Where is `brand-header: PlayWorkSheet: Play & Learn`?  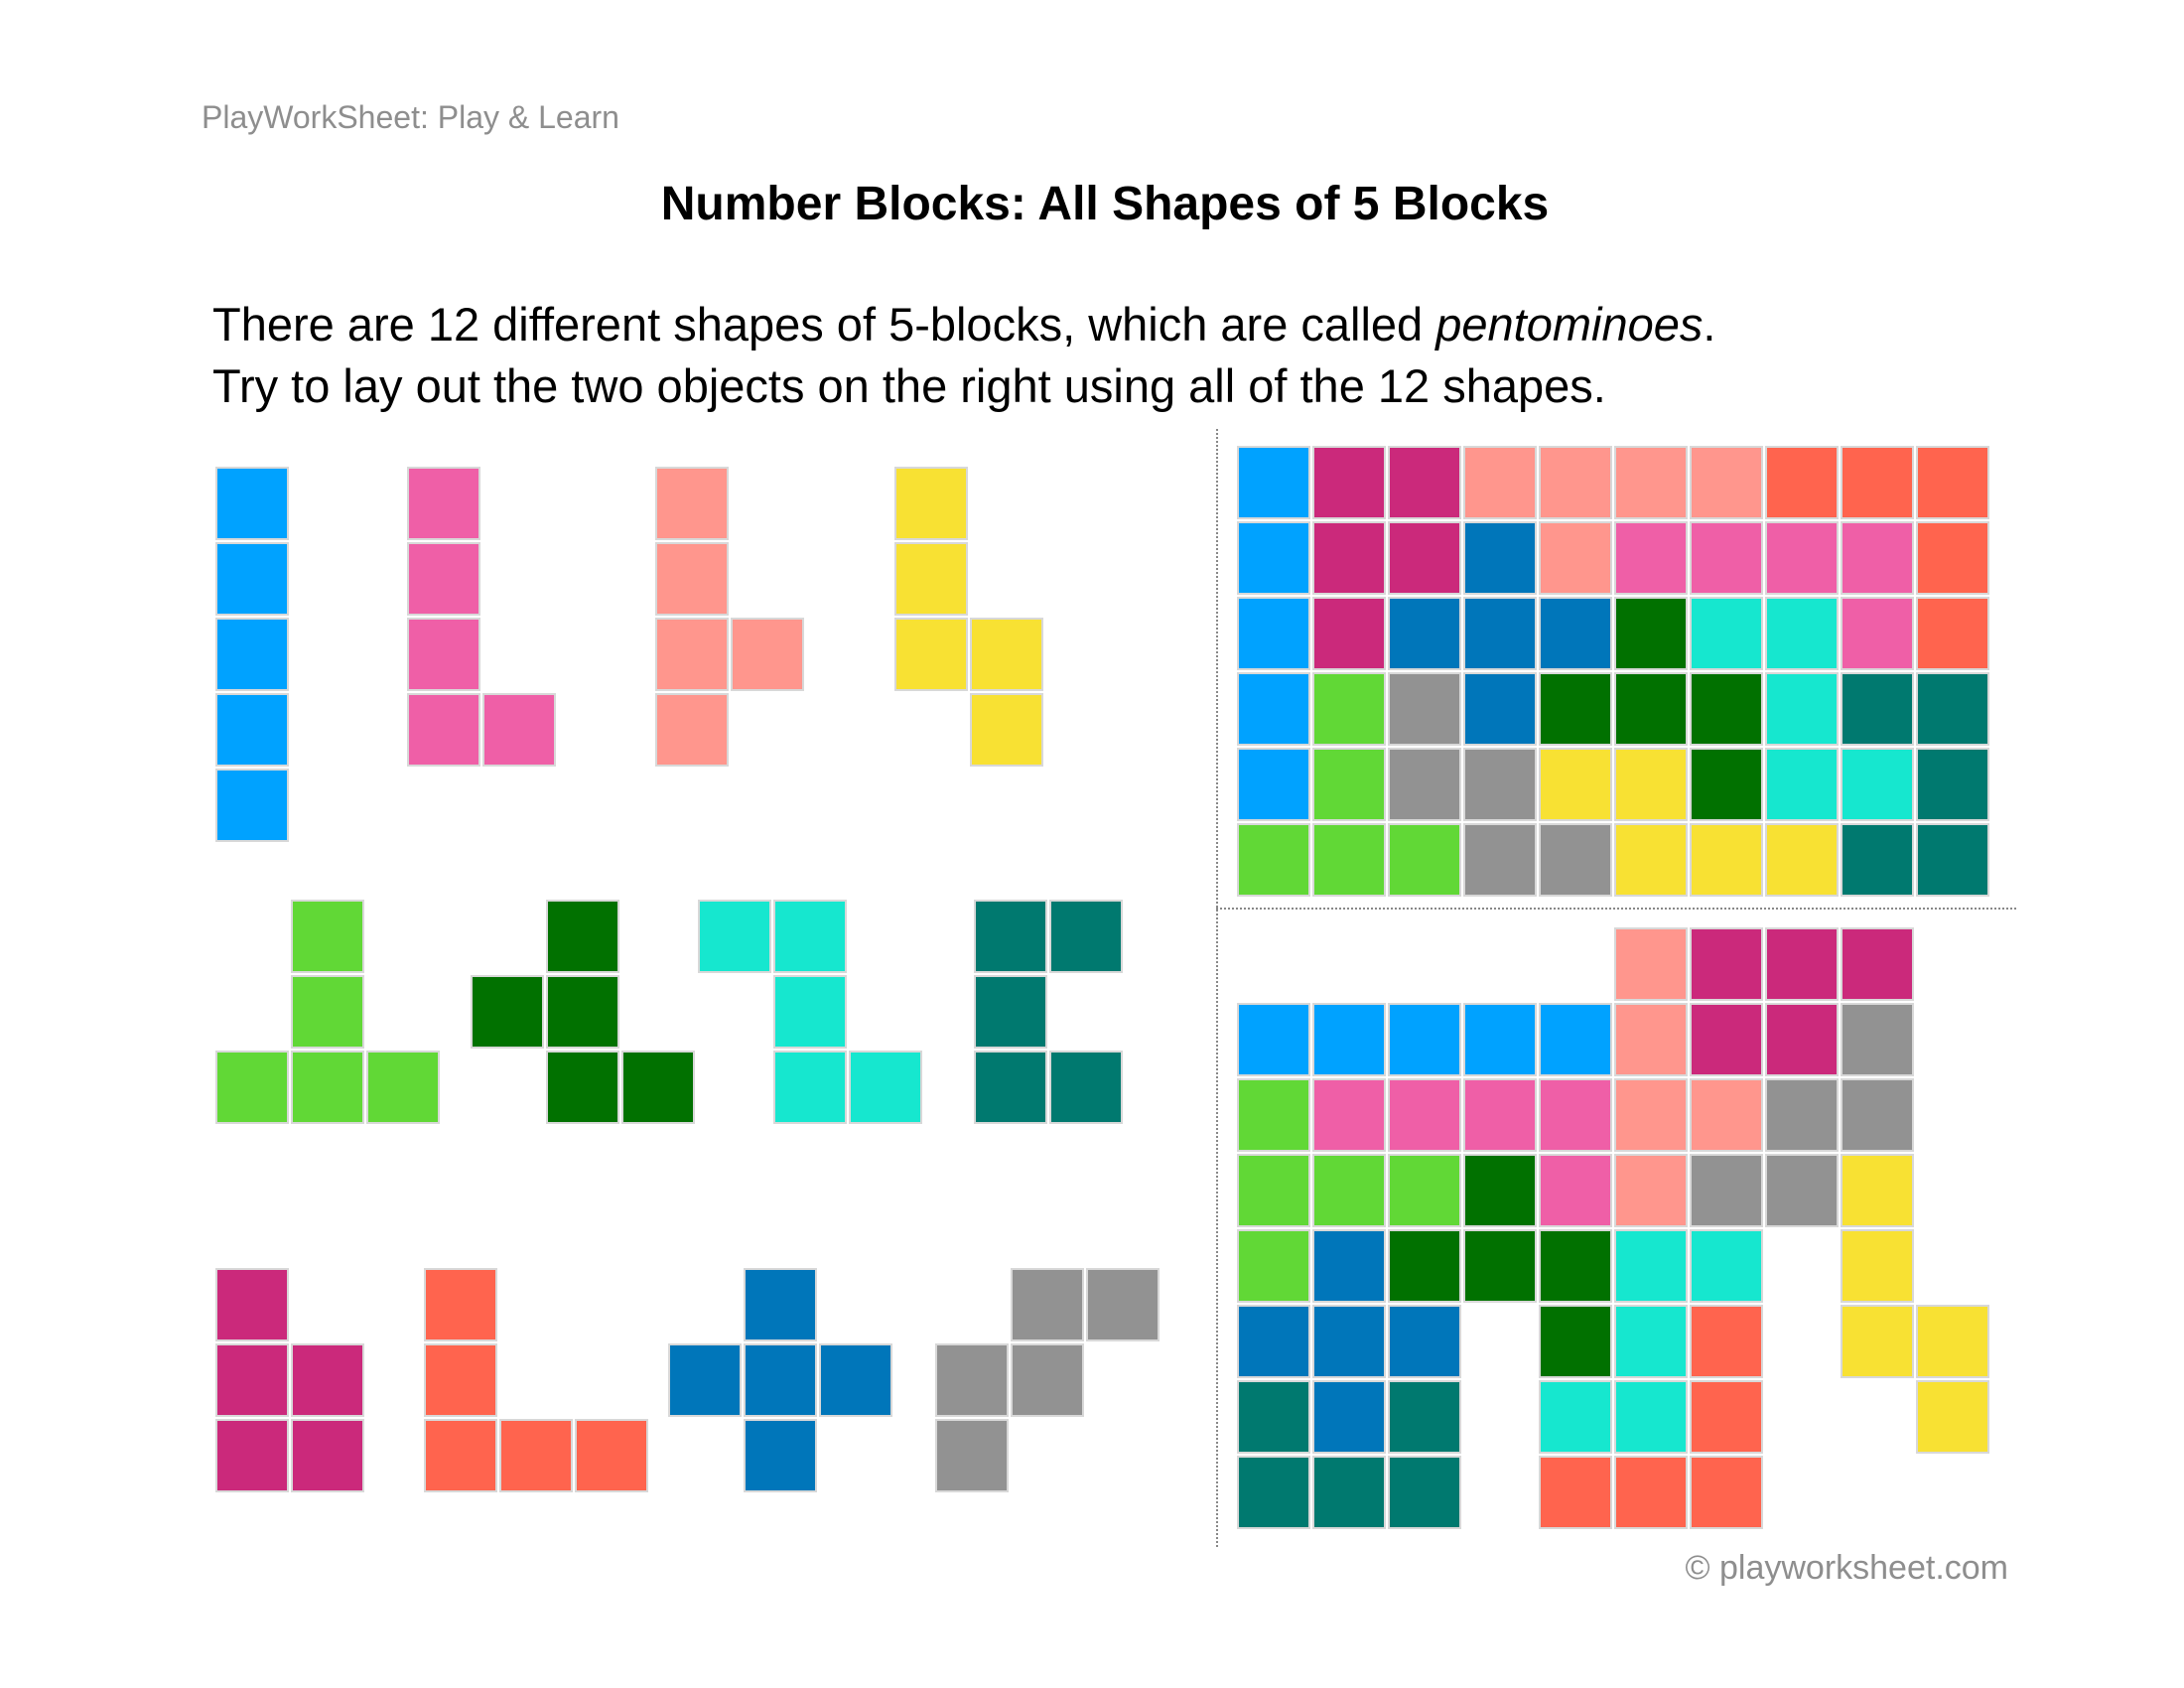
brand-header: PlayWorkSheet: Play & Learn is located at coordinates (410, 117).